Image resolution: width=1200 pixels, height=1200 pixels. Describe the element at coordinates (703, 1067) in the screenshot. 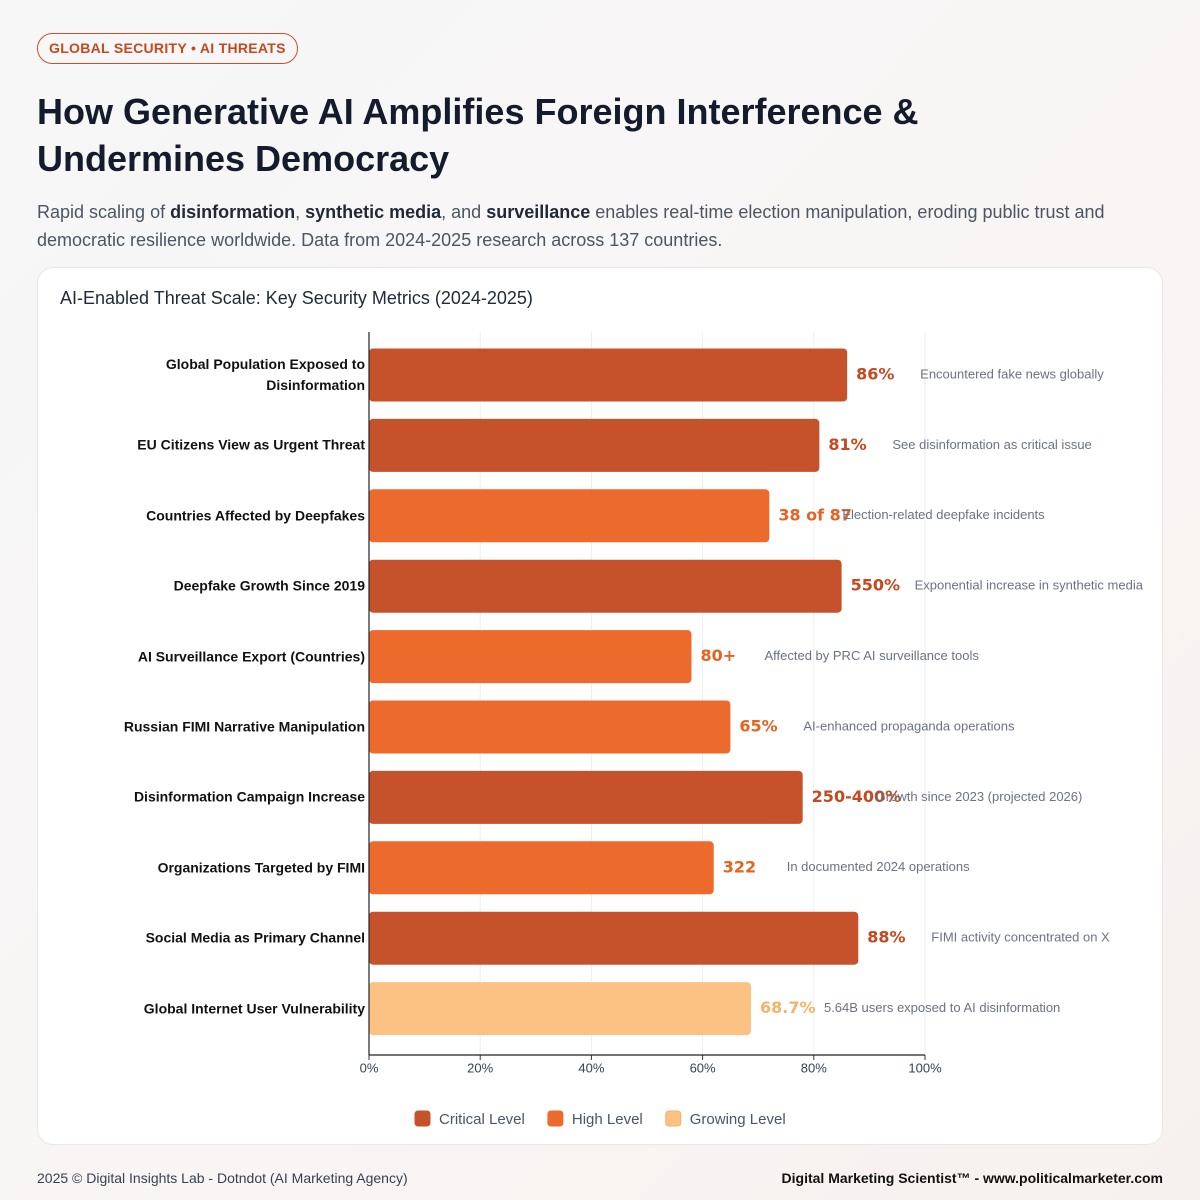

I see `x-tick-label: 60%` at that location.